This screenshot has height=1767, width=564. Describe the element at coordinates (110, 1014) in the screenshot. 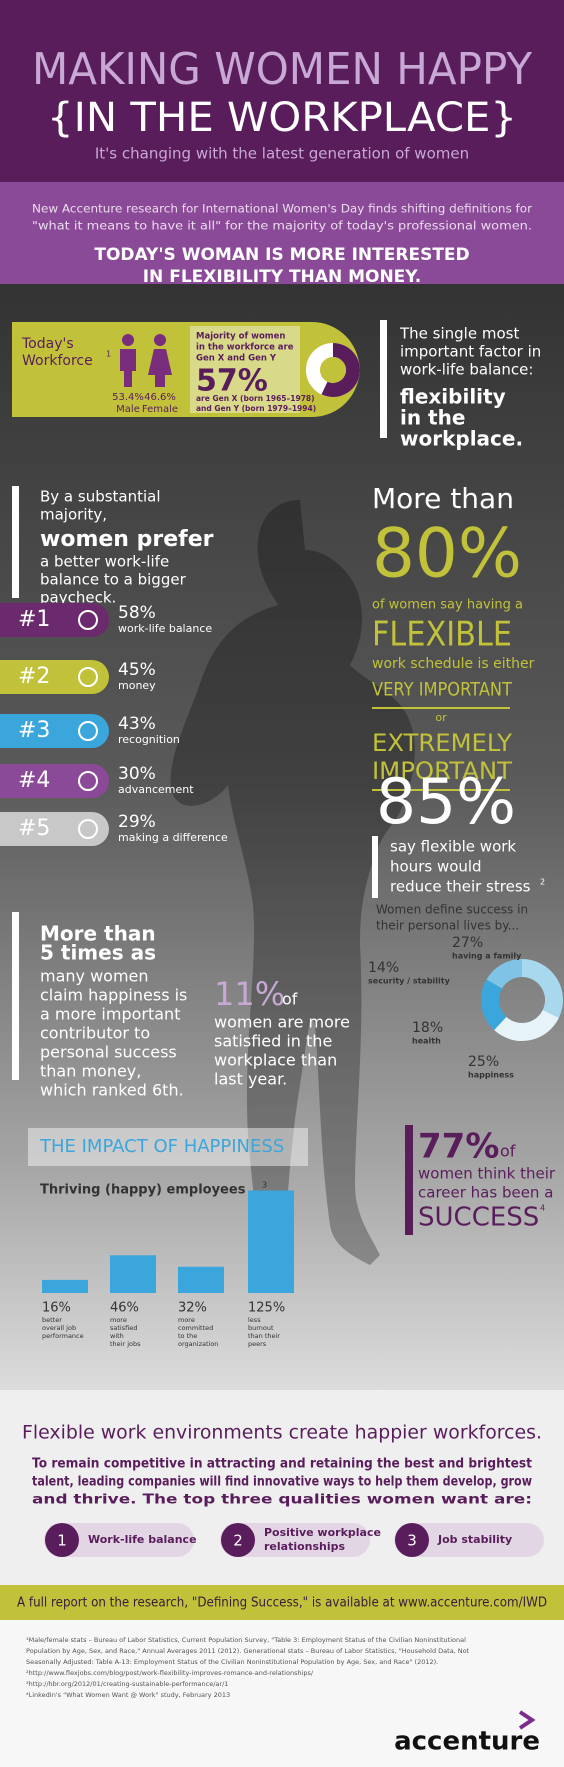

I see `happiness-text: a more important` at that location.